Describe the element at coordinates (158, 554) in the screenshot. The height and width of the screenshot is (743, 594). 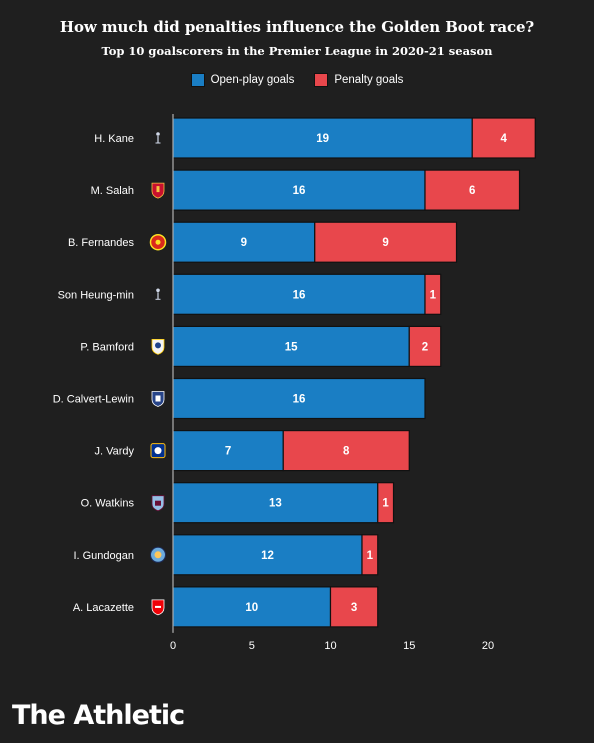
I see `man-city-crest-icon` at that location.